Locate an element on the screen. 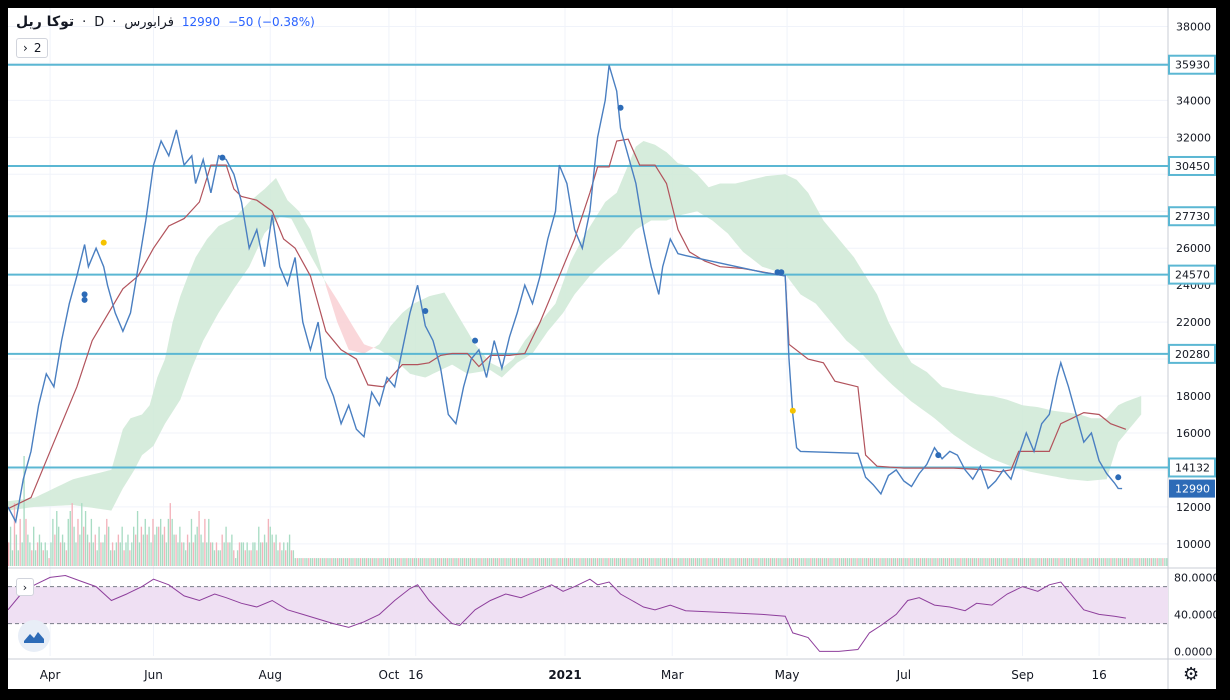 This screenshot has width=1230, height=700. time-tick-label: 16 is located at coordinates (1098, 675).